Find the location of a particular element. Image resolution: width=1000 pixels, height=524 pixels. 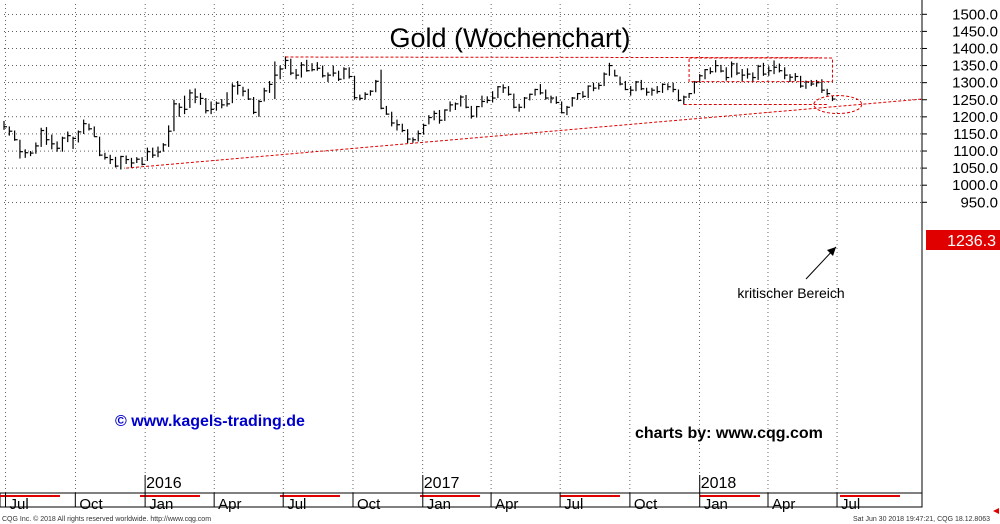

y-tick-label: 1350.0 is located at coordinates (975, 66).